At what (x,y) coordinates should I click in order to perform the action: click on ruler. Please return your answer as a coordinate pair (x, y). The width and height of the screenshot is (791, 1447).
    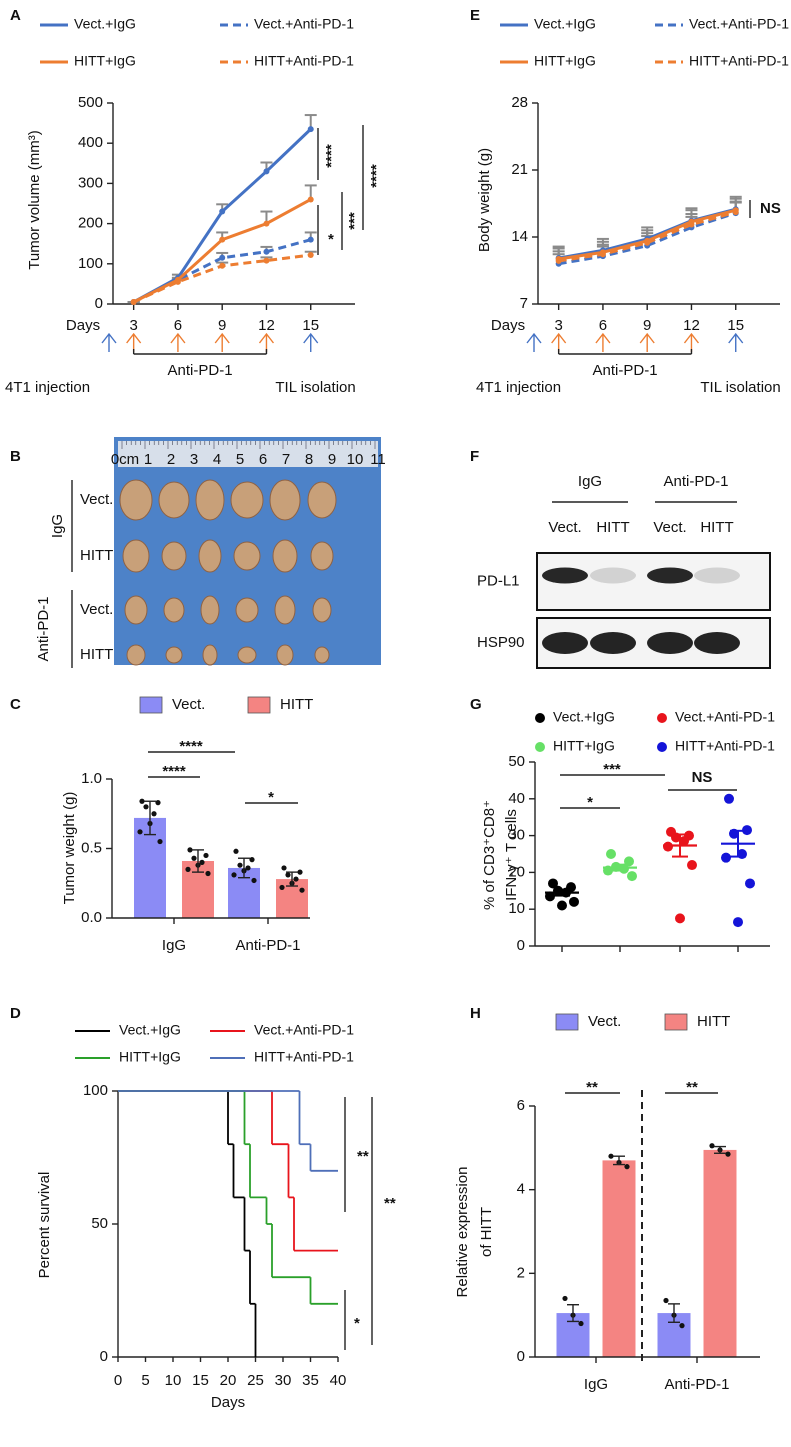
    Looking at the image, I should click on (248, 454).